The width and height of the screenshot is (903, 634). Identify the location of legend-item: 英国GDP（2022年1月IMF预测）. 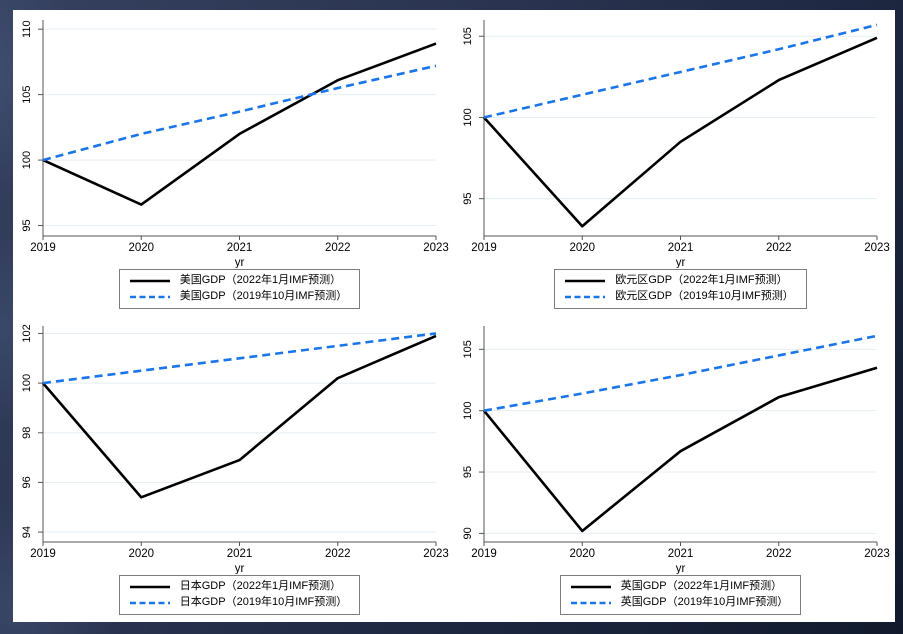
(679, 586).